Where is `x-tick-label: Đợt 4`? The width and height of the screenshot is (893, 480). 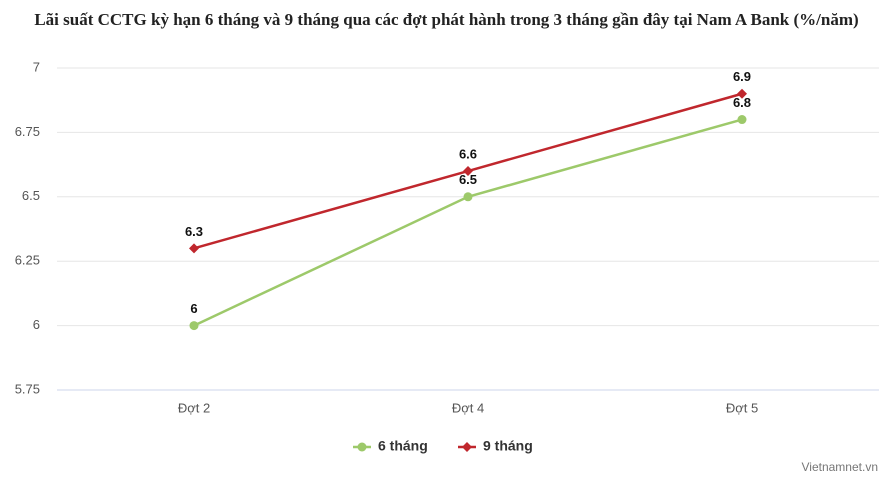
x-tick-label: Đợt 4 is located at coordinates (468, 407).